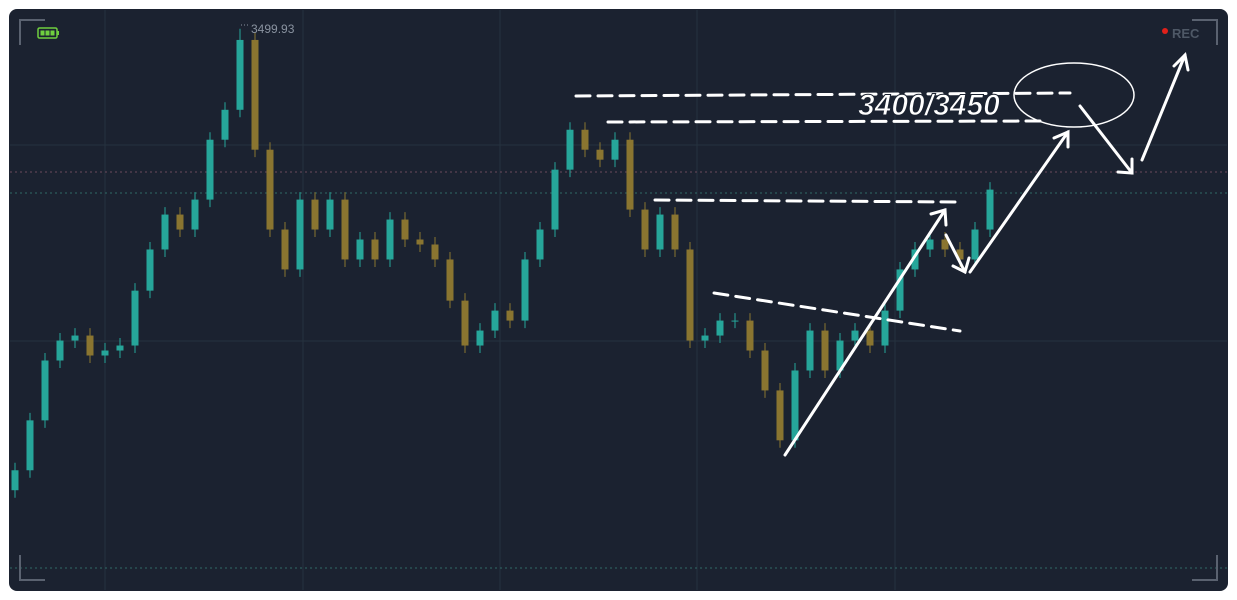 The width and height of the screenshot is (1237, 600). Describe the element at coordinates (1165, 31) in the screenshot. I see `rec-dot` at that location.